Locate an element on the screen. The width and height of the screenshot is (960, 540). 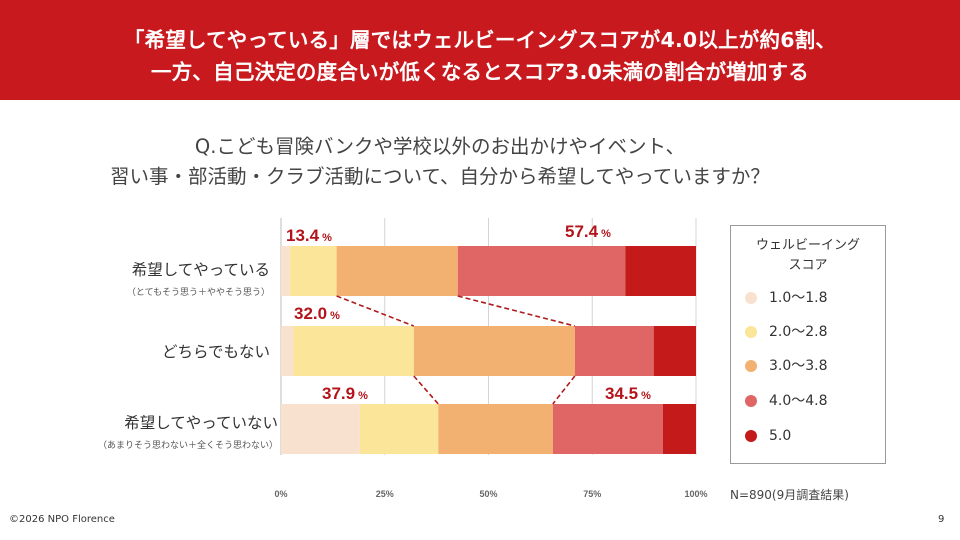
annotation-label: 57.4% is located at coordinates (588, 231).